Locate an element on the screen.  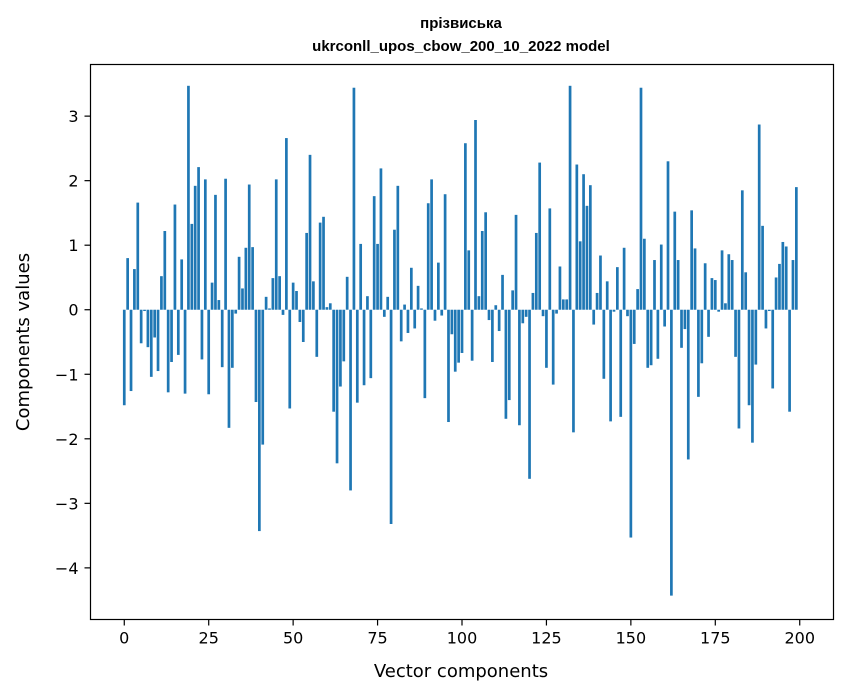
y-tick-label: −3 is located at coordinates (67, 503).